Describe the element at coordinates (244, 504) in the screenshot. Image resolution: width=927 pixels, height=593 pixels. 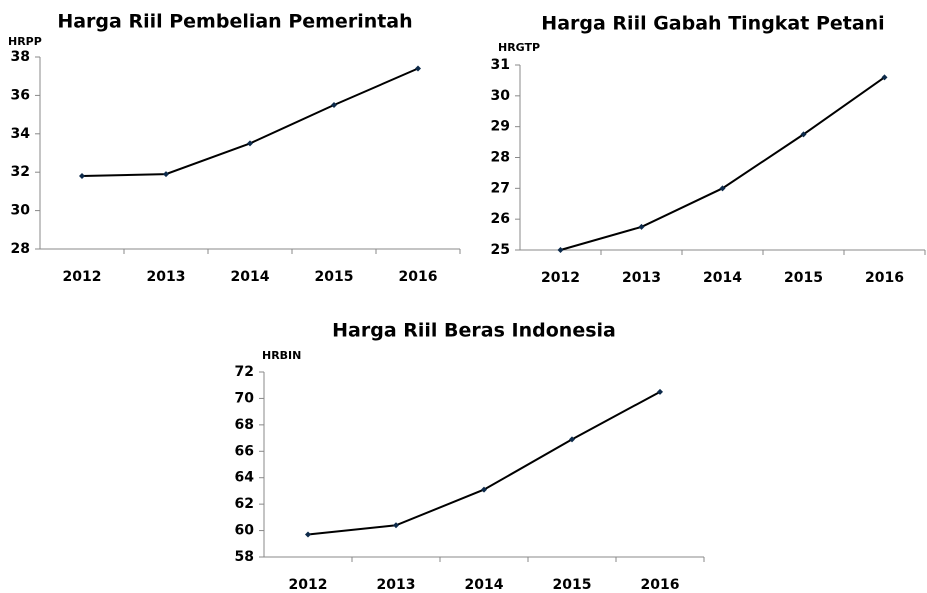
I see `y-tick-label: 62` at that location.